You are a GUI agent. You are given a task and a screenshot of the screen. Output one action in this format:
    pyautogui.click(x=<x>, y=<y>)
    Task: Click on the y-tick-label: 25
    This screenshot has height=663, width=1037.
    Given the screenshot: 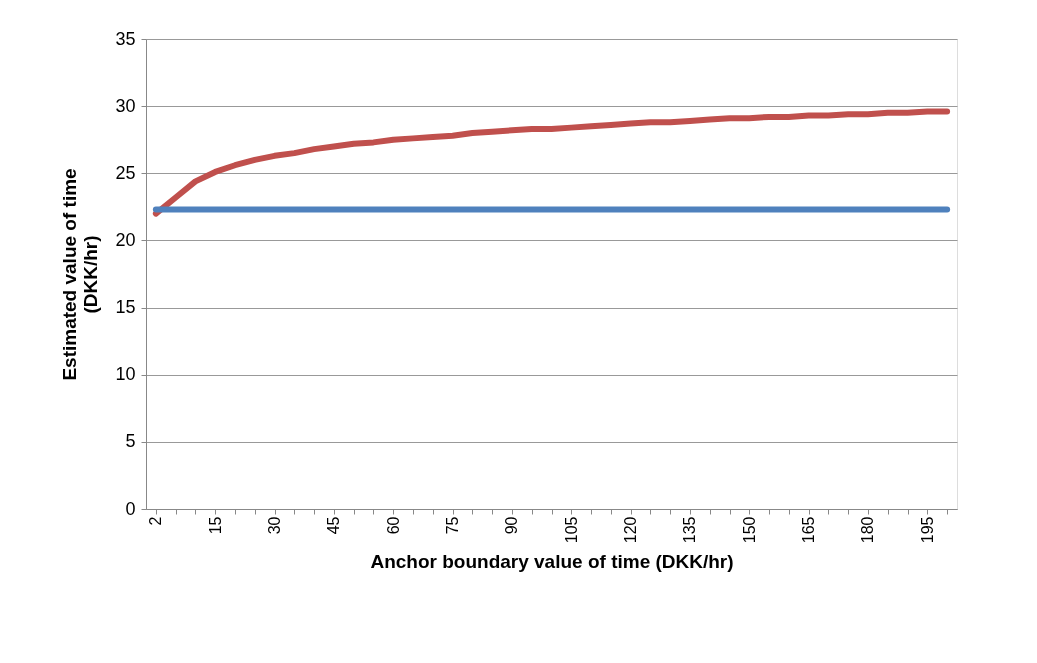 What is the action you would take?
    pyautogui.click(x=125, y=172)
    